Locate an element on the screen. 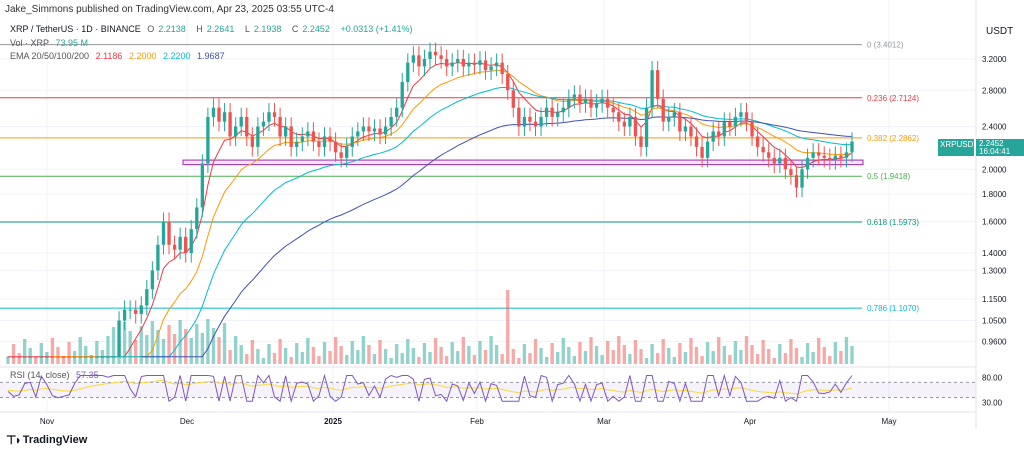  volume-legend: Vol · XRP 73.95 M is located at coordinates (51, 43).